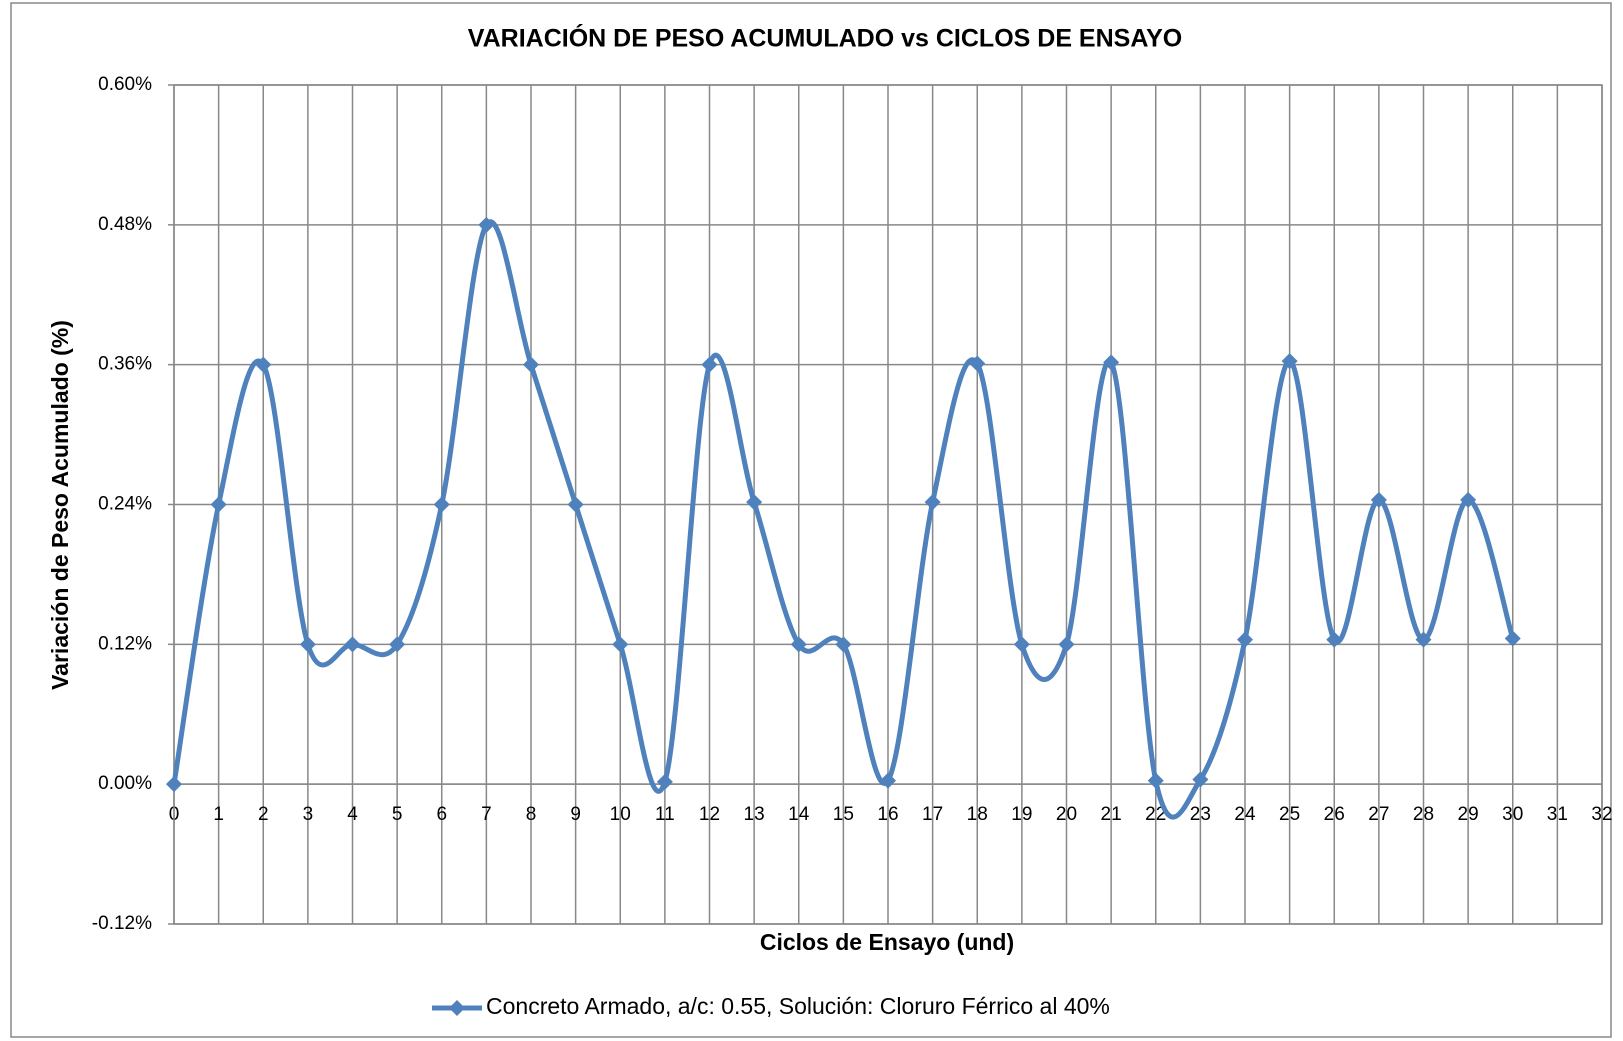 This screenshot has width=1623, height=1041. Describe the element at coordinates (887, 814) in the screenshot. I see `x-tick-label: 16` at that location.